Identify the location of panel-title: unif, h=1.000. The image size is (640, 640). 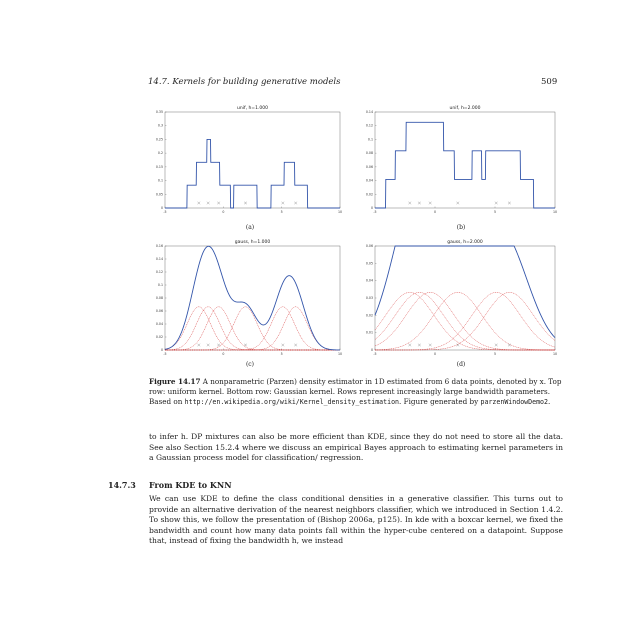
(252, 108).